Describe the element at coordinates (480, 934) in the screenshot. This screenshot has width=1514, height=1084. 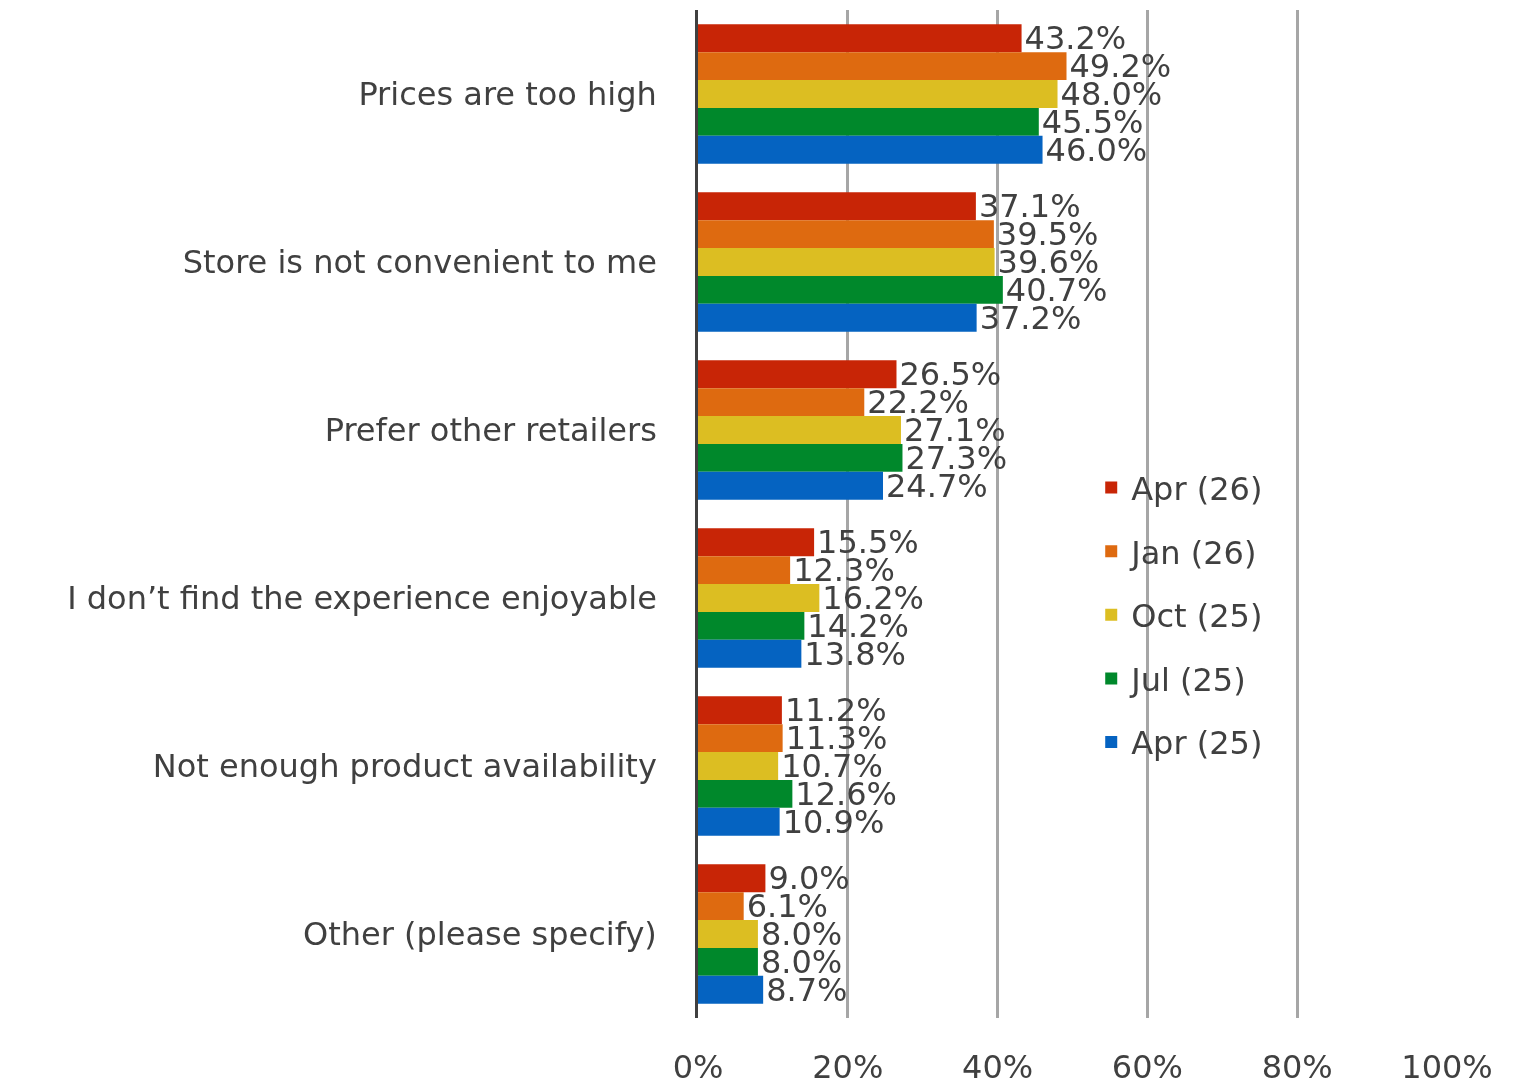
I see `y-tick-label: Other (please specify)` at that location.